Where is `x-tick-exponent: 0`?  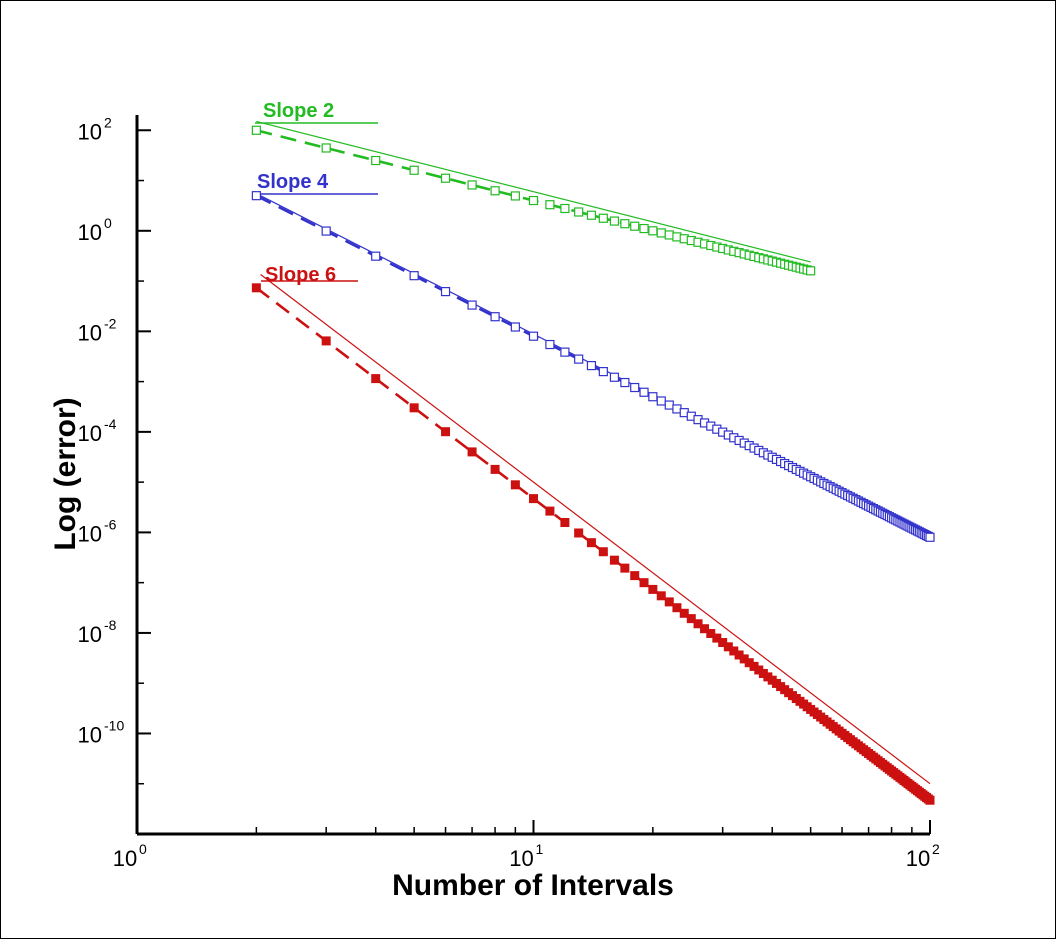
x-tick-exponent: 0 is located at coordinates (143, 849).